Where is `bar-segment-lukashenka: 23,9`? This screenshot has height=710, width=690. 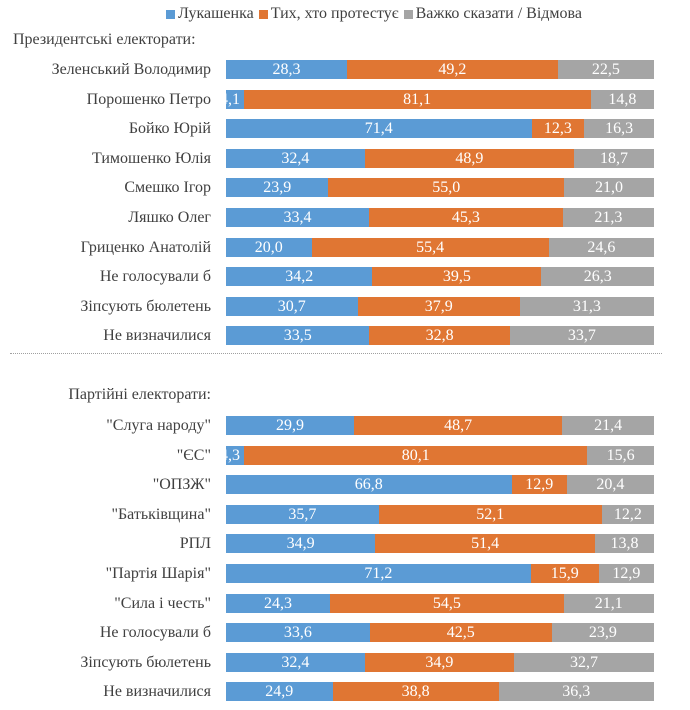
bar-segment-lukashenka: 23,9 is located at coordinates (277, 187).